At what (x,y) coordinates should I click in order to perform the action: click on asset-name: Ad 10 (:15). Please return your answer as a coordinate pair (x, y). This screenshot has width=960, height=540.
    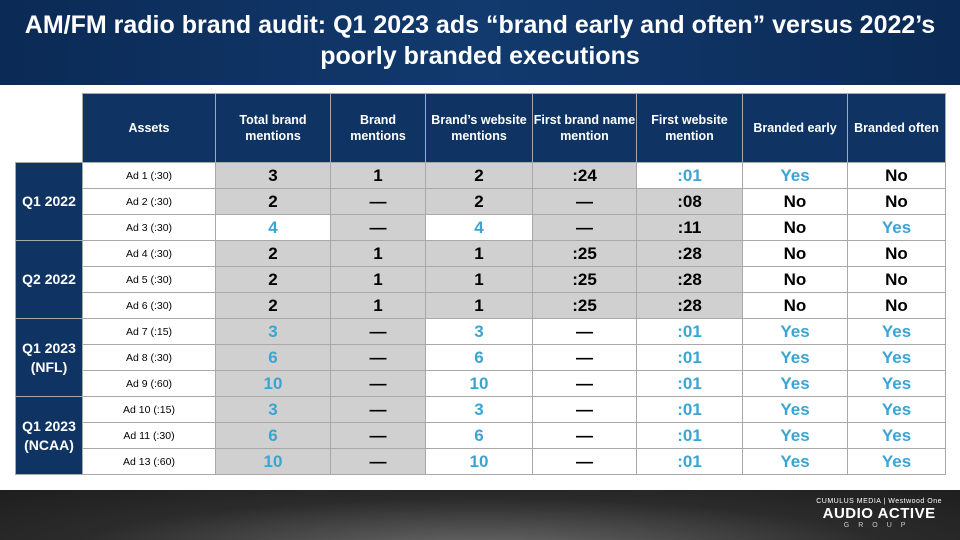
    Looking at the image, I should click on (149, 409).